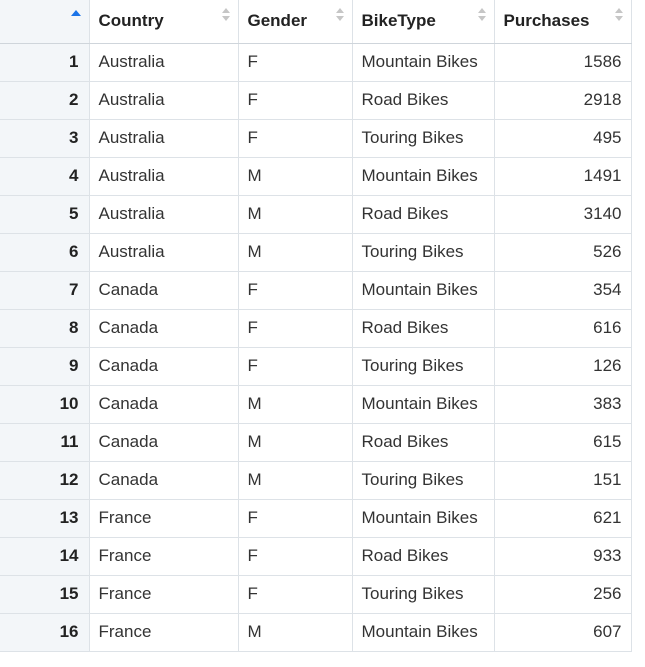  Describe the element at coordinates (45, 404) in the screenshot. I see `row-index-cell: 10` at that location.